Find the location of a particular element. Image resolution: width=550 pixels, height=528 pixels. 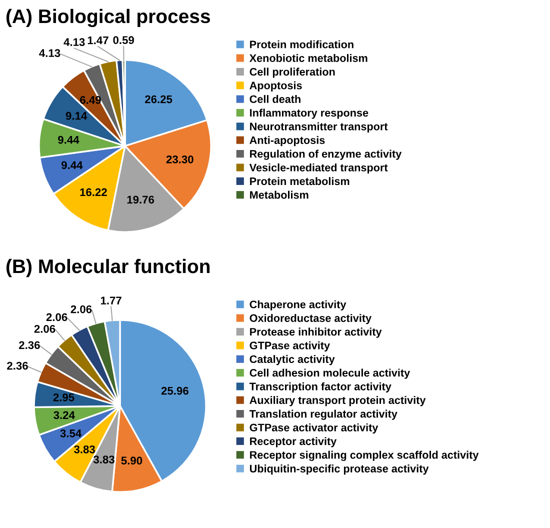

legend-label: Oxidoreductase activity is located at coordinates (311, 319).